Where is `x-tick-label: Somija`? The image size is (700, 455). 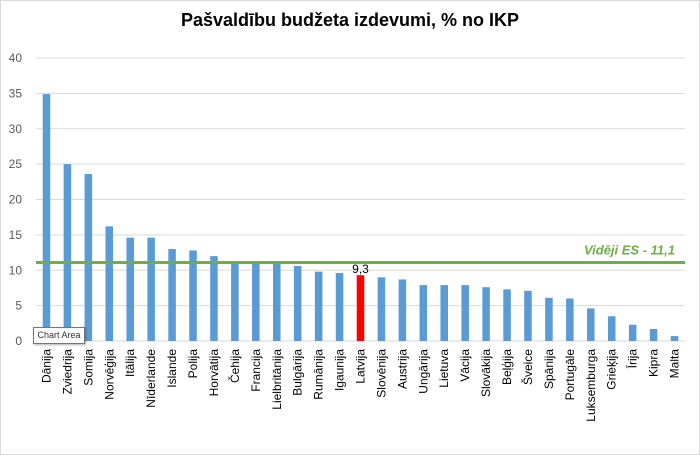 x-tick-label: Somija is located at coordinates (88, 367).